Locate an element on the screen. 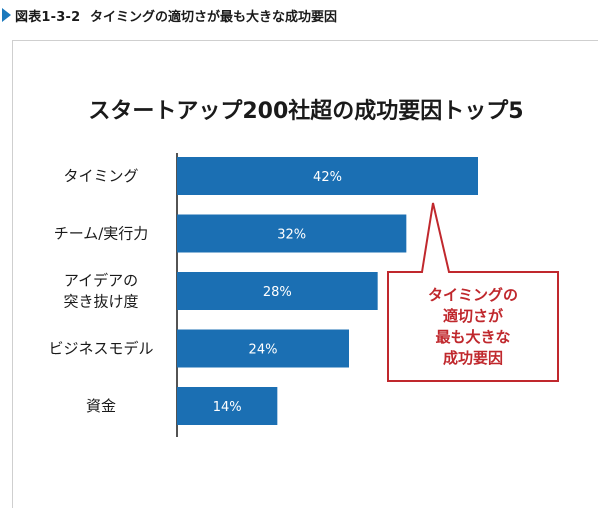 Image resolution: width=600 pixels, height=513 pixels. callout-text: タイミングの is located at coordinates (473, 295).